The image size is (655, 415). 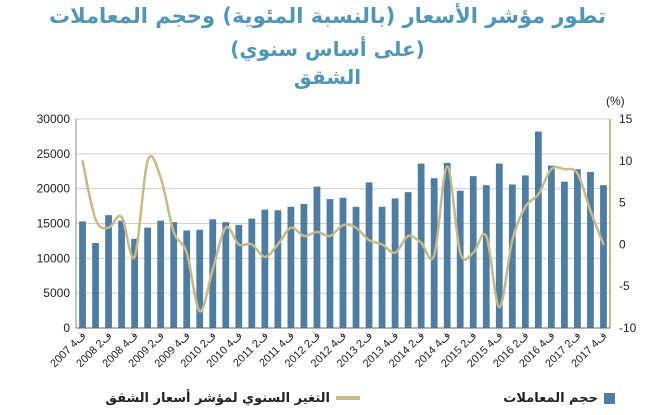 What do you see at coordinates (615, 101) in the screenshot?
I see `y-right-unit-label: (%)` at bounding box center [615, 101].